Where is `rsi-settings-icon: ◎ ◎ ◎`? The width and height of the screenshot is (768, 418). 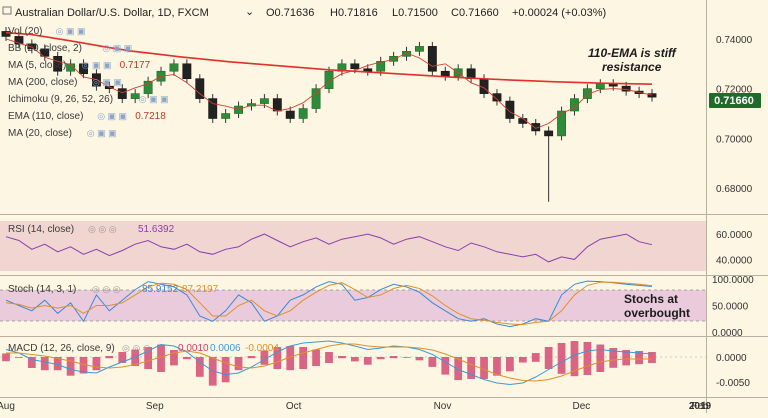
rsi-settings-icon: ◎ ◎ ◎ is located at coordinates (102, 229).